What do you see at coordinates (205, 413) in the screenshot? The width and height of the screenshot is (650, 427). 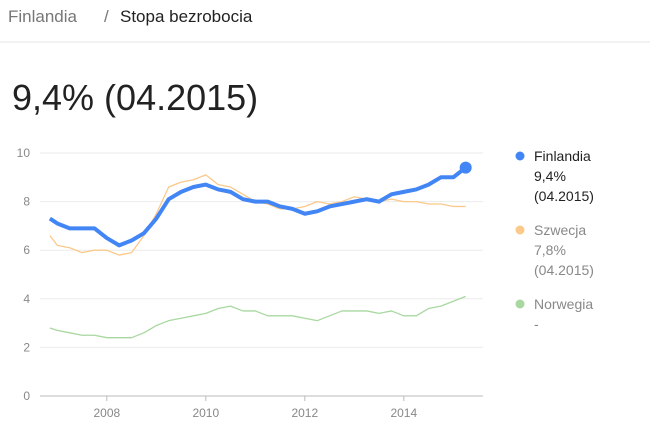 I see `x-tick-label: 2010` at bounding box center [205, 413].